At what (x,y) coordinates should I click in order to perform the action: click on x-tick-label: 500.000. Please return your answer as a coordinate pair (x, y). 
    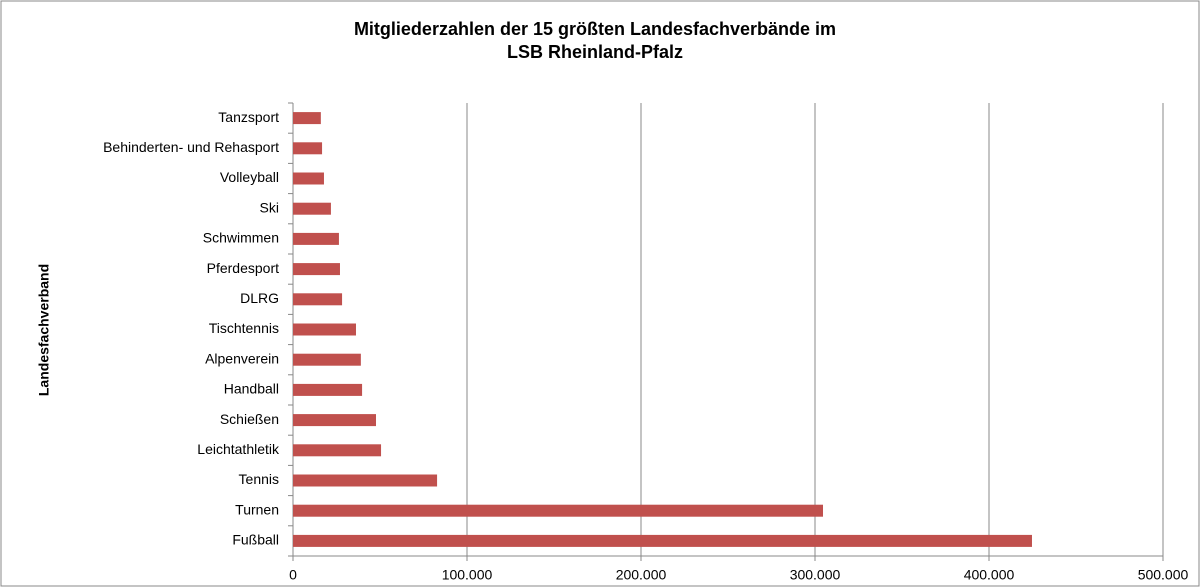
    Looking at the image, I should click on (1163, 575).